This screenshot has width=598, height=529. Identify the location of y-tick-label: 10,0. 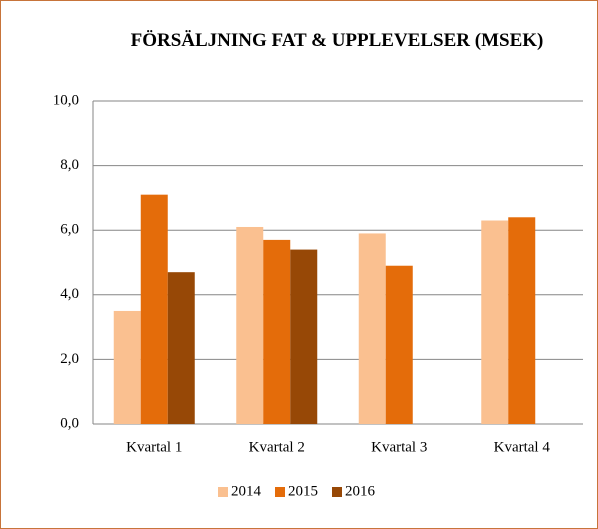
(66, 100).